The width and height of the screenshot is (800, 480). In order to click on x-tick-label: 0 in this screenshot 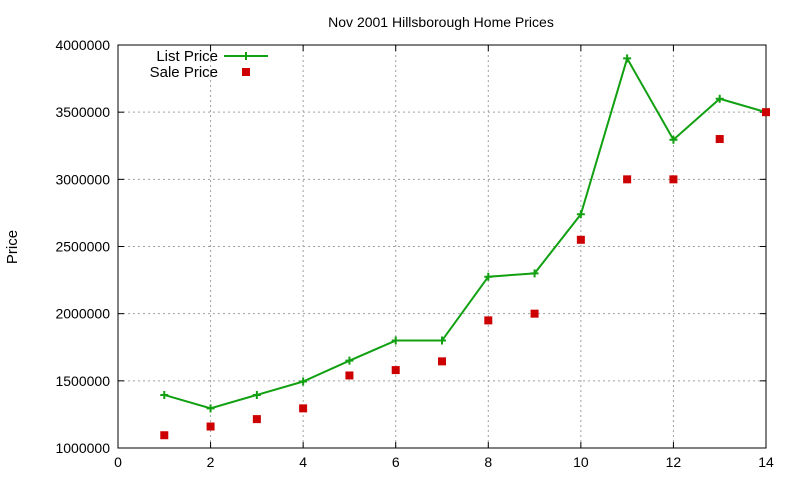, I will do `click(118, 462)`.